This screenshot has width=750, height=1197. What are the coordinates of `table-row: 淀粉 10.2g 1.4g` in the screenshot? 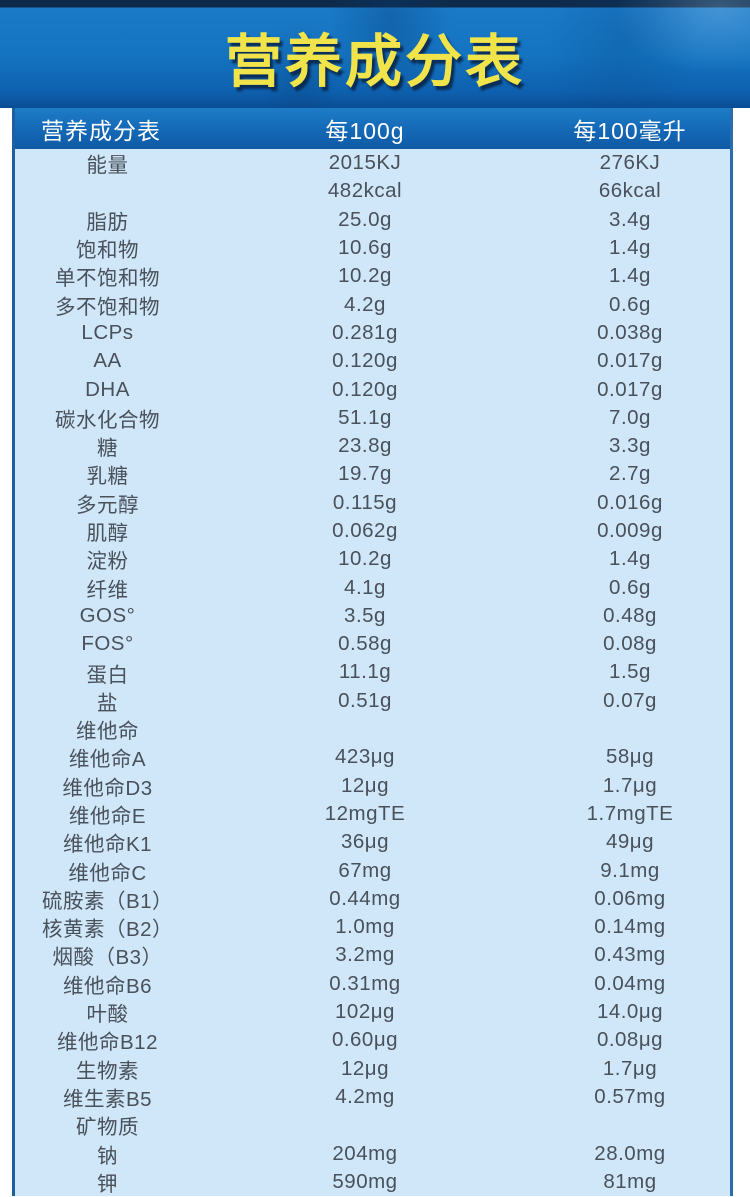 It's located at (372, 559).